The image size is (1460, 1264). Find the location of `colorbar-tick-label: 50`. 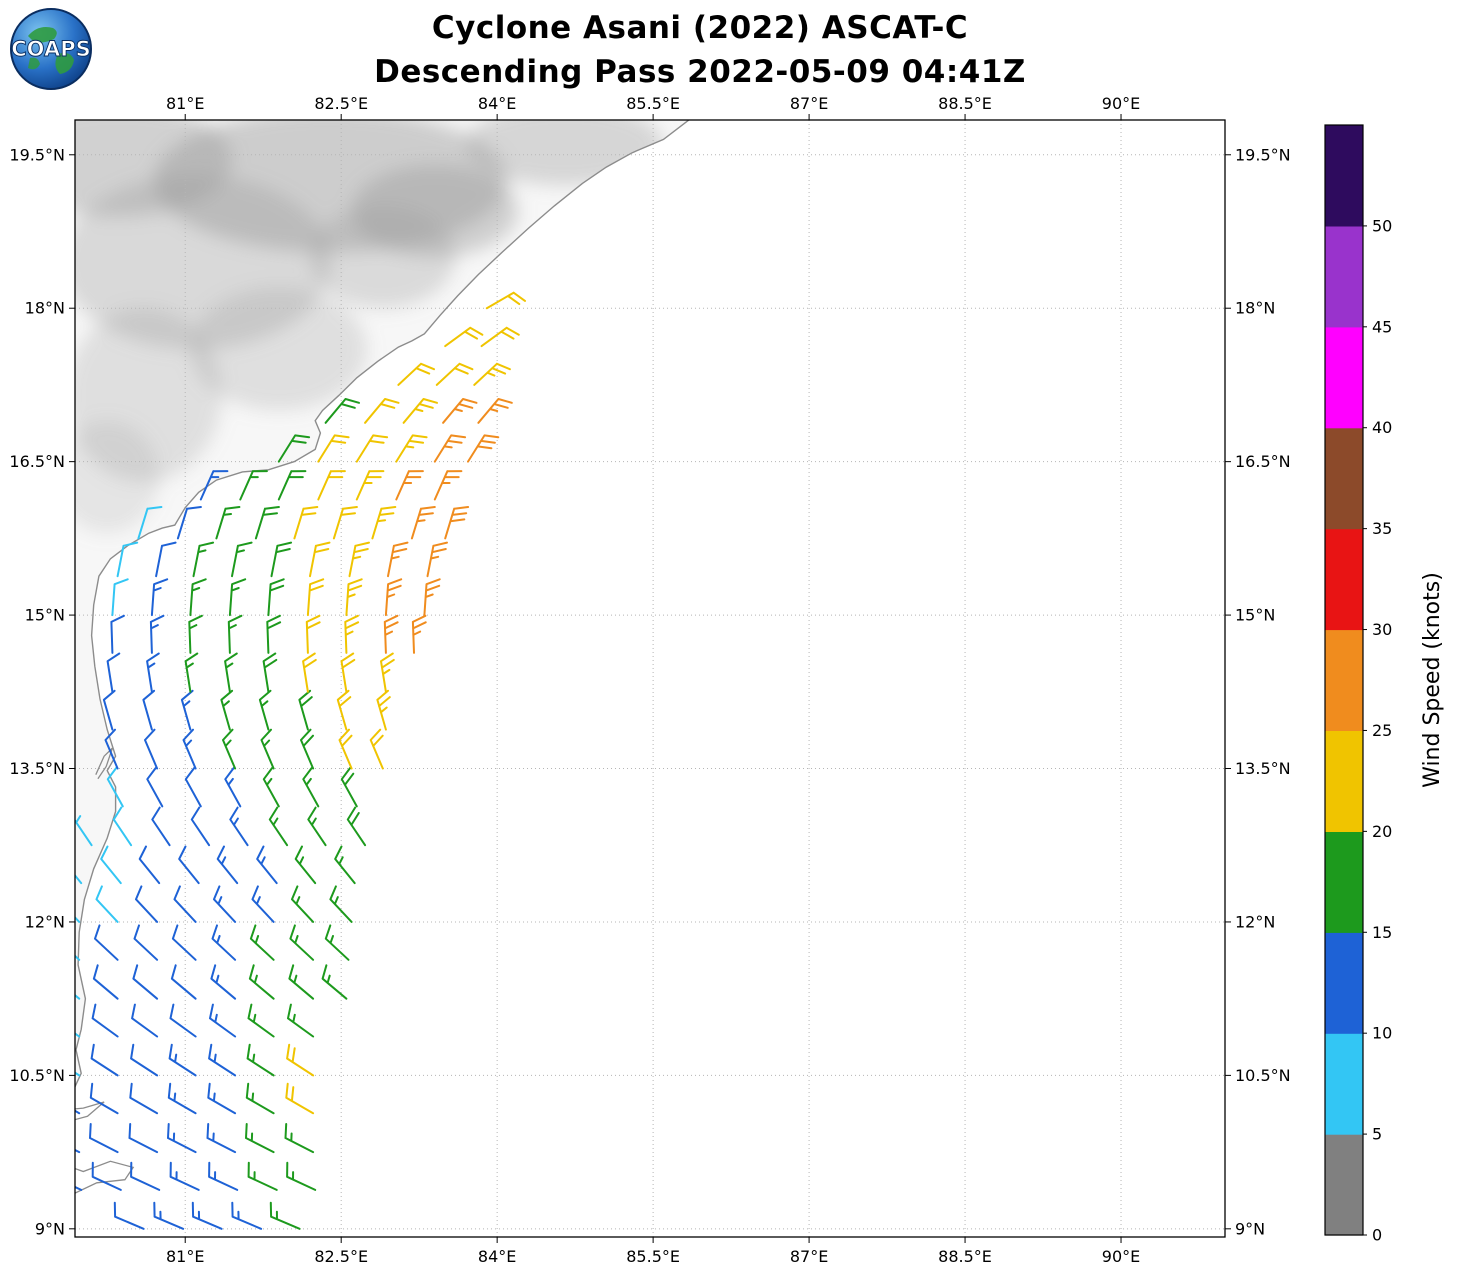

colorbar-tick-label: 50 is located at coordinates (1382, 225).